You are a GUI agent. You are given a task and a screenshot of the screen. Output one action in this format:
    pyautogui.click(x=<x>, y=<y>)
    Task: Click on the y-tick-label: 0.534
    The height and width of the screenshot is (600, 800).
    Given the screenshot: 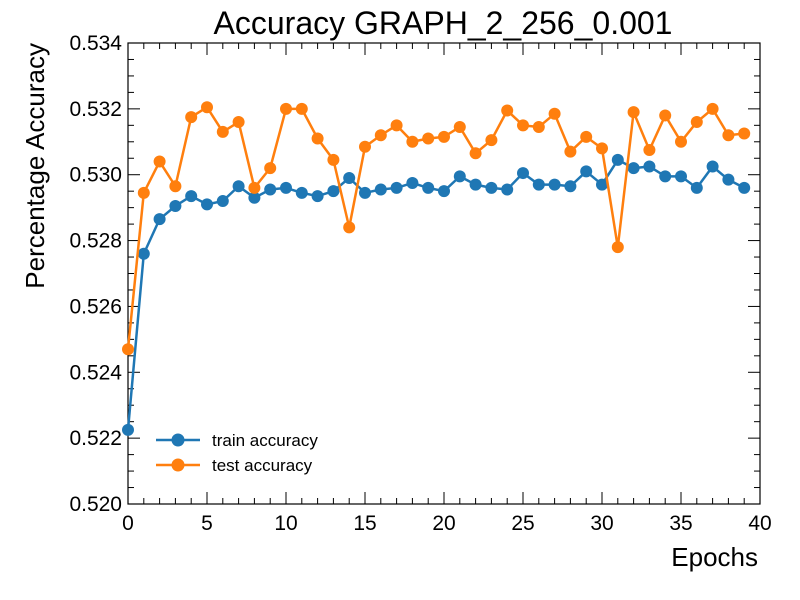 What is the action you would take?
    pyautogui.click(x=95, y=43)
    